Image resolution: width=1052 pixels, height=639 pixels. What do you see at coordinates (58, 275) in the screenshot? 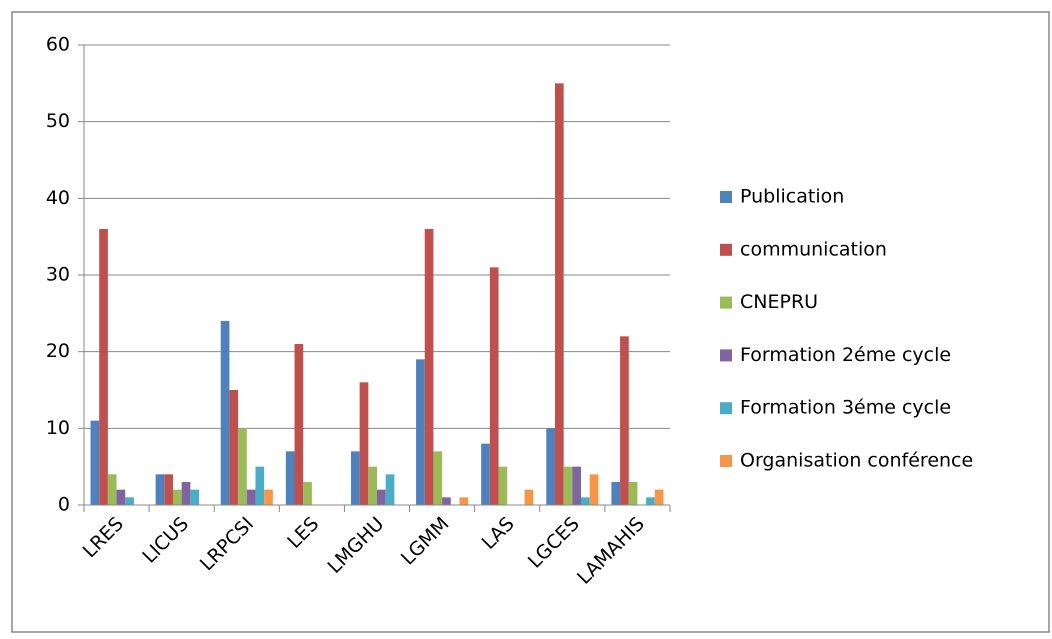
I see `y-tick-label: 30` at bounding box center [58, 275].